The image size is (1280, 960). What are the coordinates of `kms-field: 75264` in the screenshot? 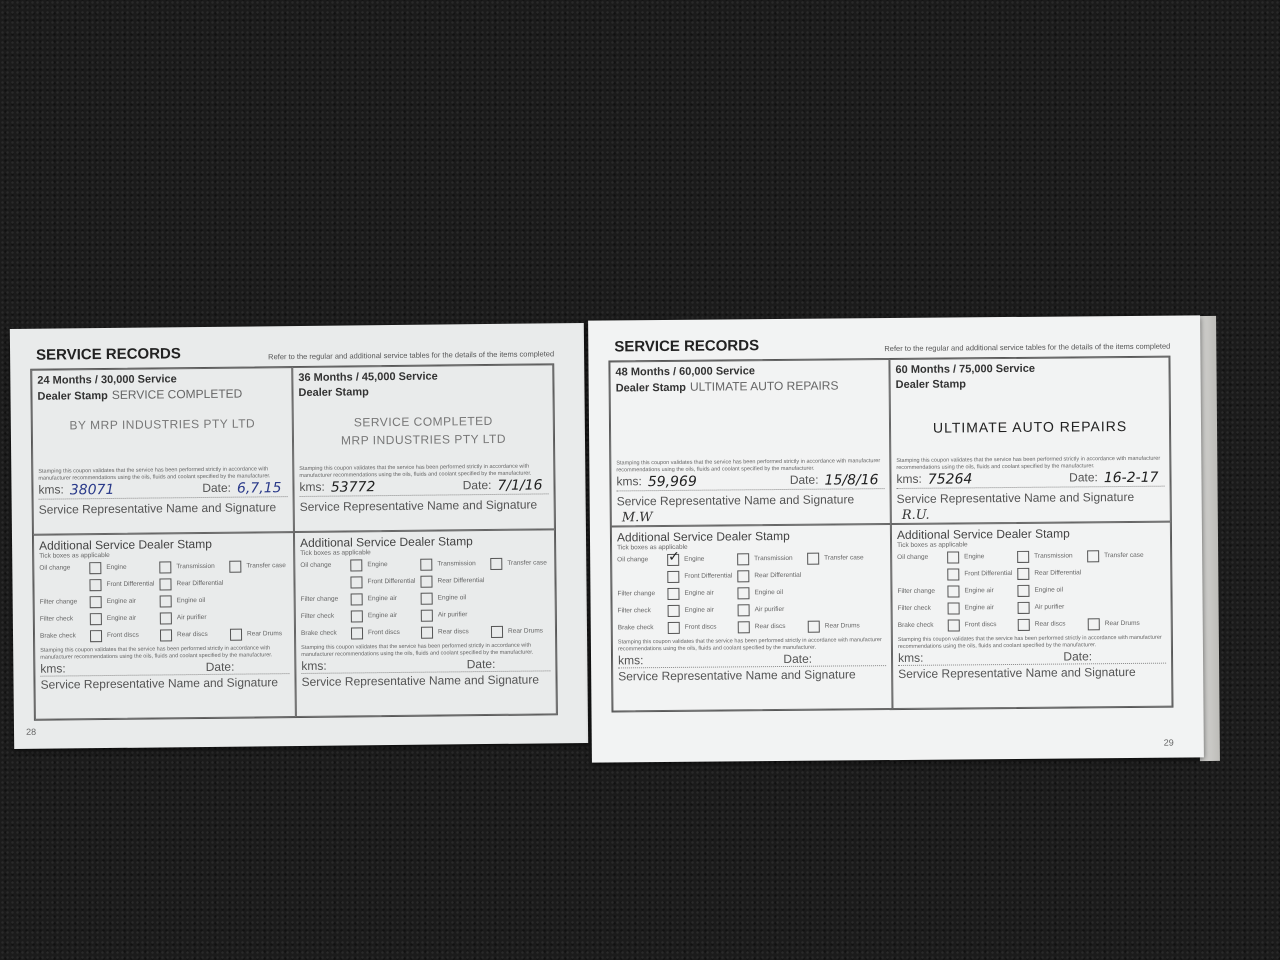 It's located at (950, 479).